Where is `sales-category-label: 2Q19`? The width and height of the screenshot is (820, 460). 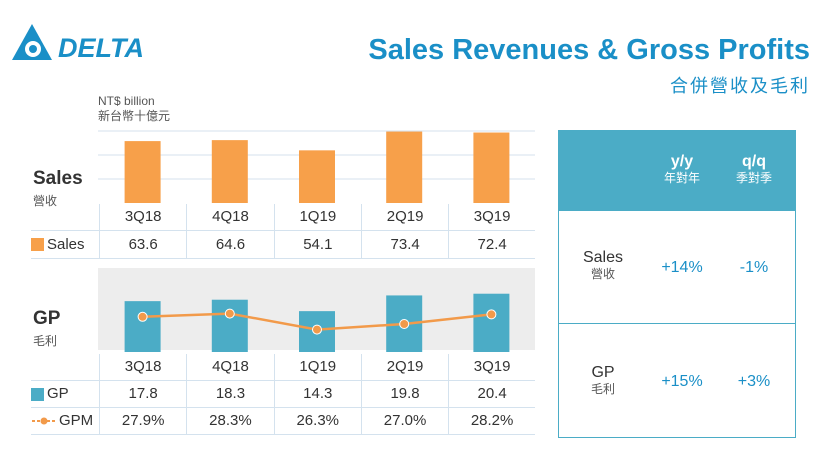 sales-category-label: 2Q19 is located at coordinates (405, 217).